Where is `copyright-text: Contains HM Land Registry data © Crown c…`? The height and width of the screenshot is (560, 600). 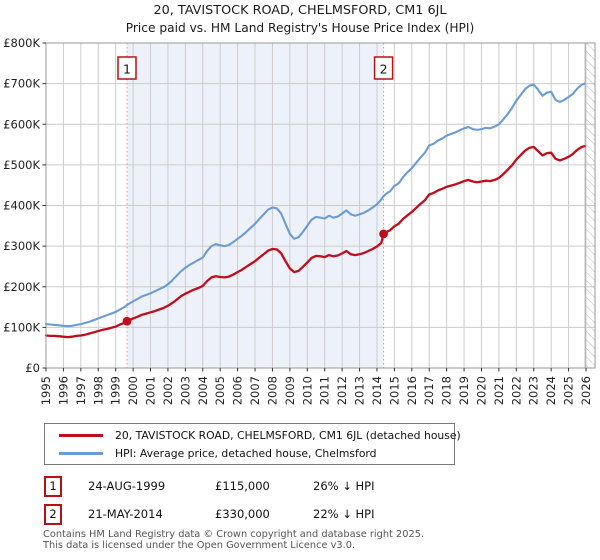
copyright-text: Contains HM Land Registry data © Crown c… is located at coordinates (234, 534).